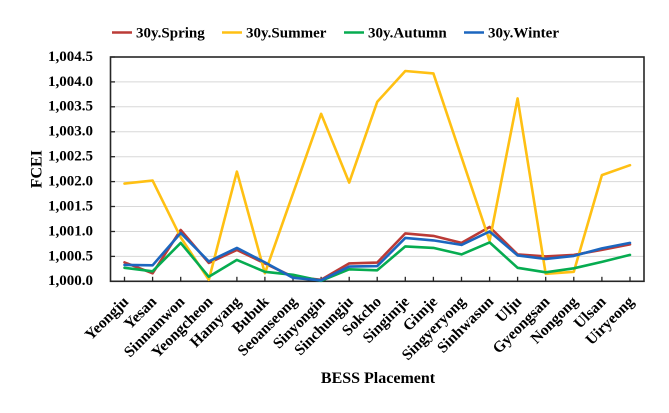  What do you see at coordinates (37, 169) in the screenshot?
I see `svg-text: FCEI` at bounding box center [37, 169].